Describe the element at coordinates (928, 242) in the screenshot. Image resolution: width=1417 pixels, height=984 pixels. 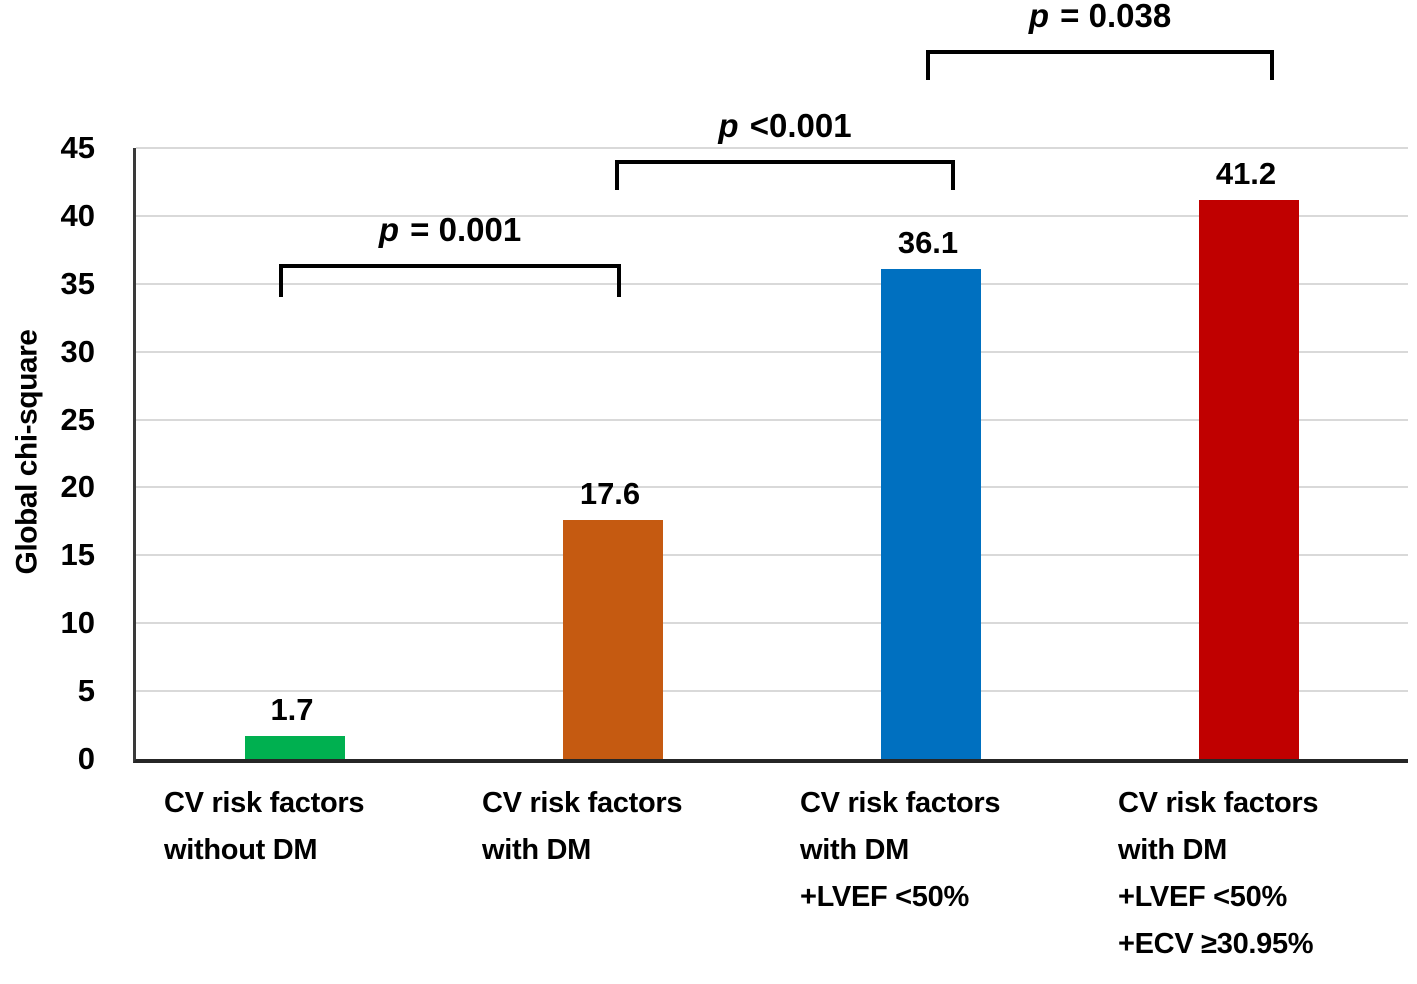
I see `bar-value-label: 36.1` at that location.